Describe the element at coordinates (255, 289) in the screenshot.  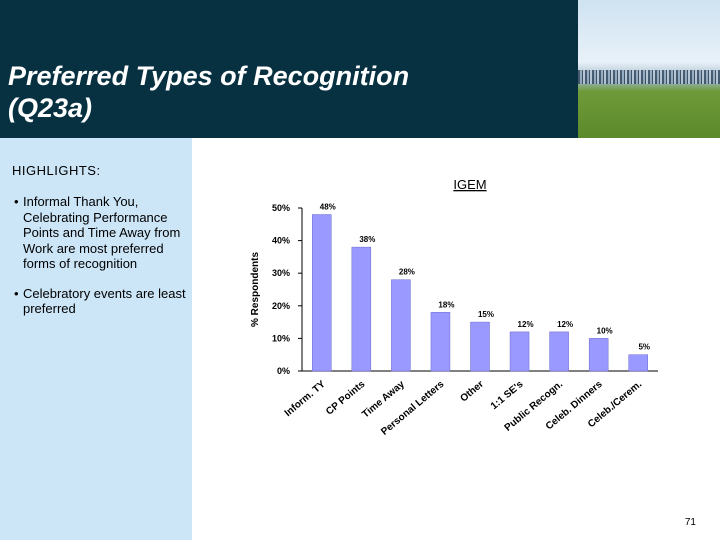
I see `y-axis-label: % Respondents` at that location.